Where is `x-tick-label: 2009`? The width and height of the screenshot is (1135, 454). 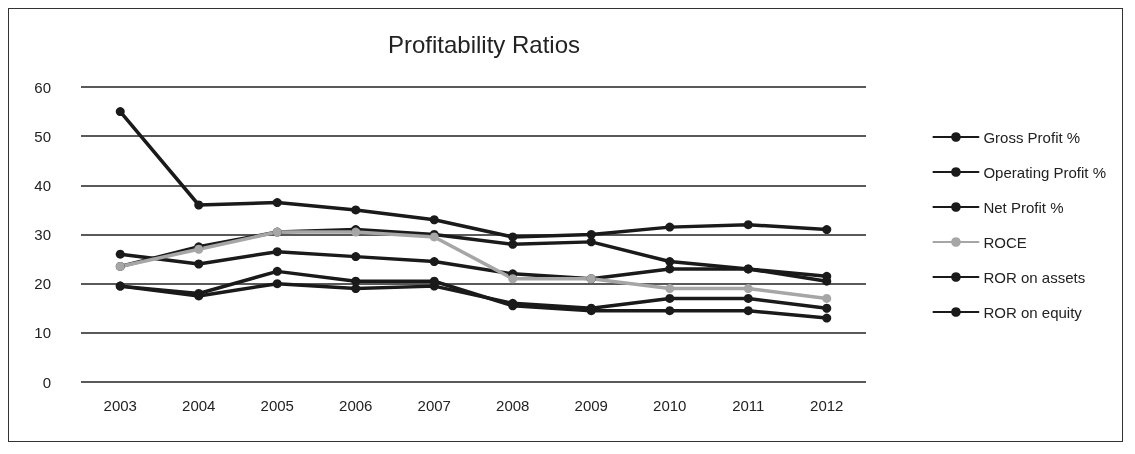 x-tick-label: 2009 is located at coordinates (591, 405).